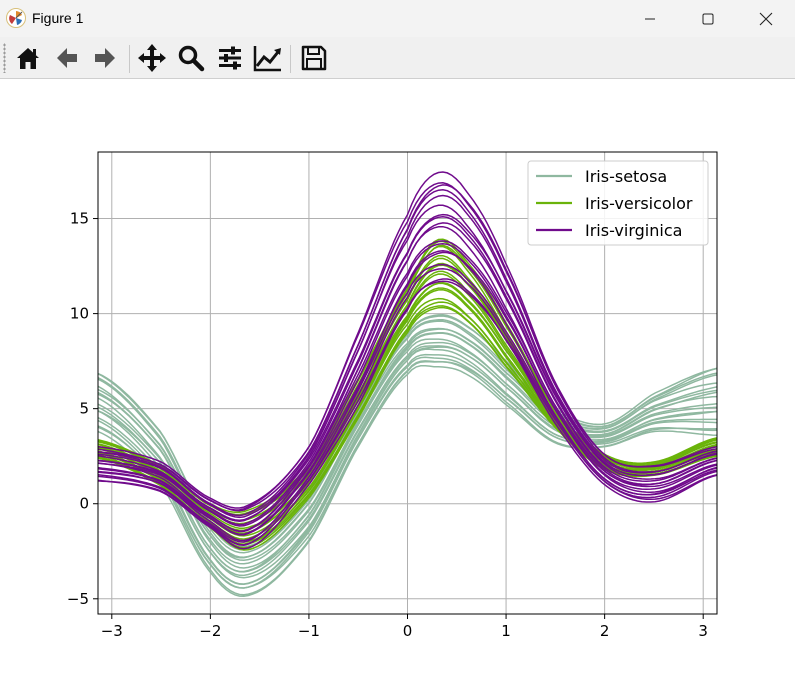  I want to click on zoom-icon, so click(191, 58).